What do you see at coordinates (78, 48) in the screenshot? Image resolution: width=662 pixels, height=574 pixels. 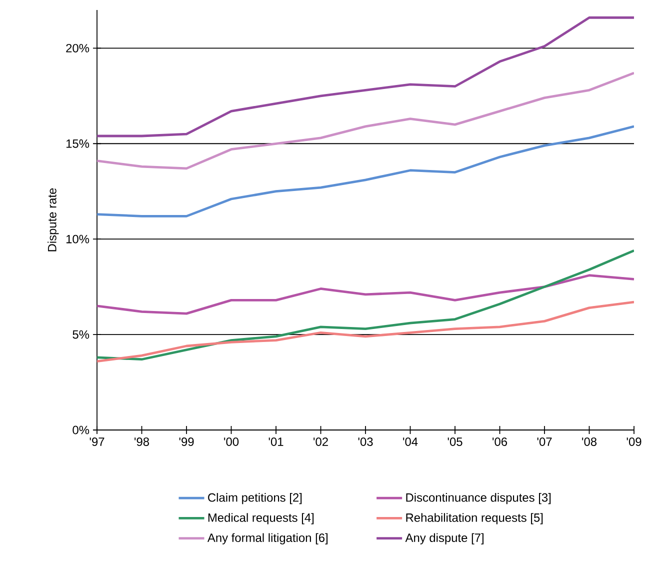 I see `y-tick-label: 20%` at bounding box center [78, 48].